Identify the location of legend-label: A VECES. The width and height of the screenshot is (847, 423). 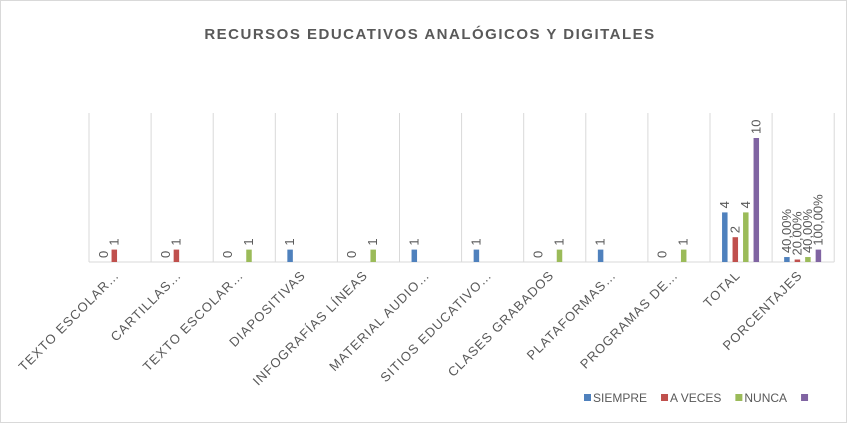
(695, 398).